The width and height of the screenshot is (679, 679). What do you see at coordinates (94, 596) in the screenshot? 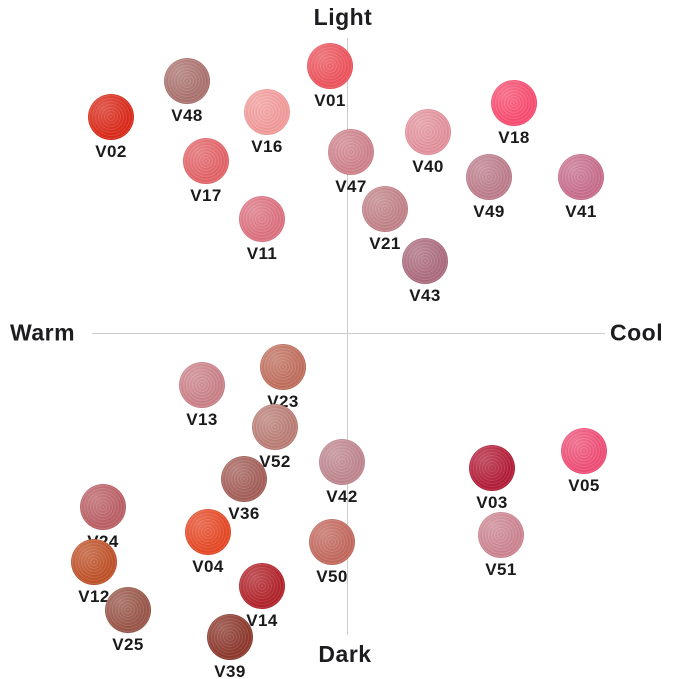
I see `shade-label: V12` at bounding box center [94, 596].